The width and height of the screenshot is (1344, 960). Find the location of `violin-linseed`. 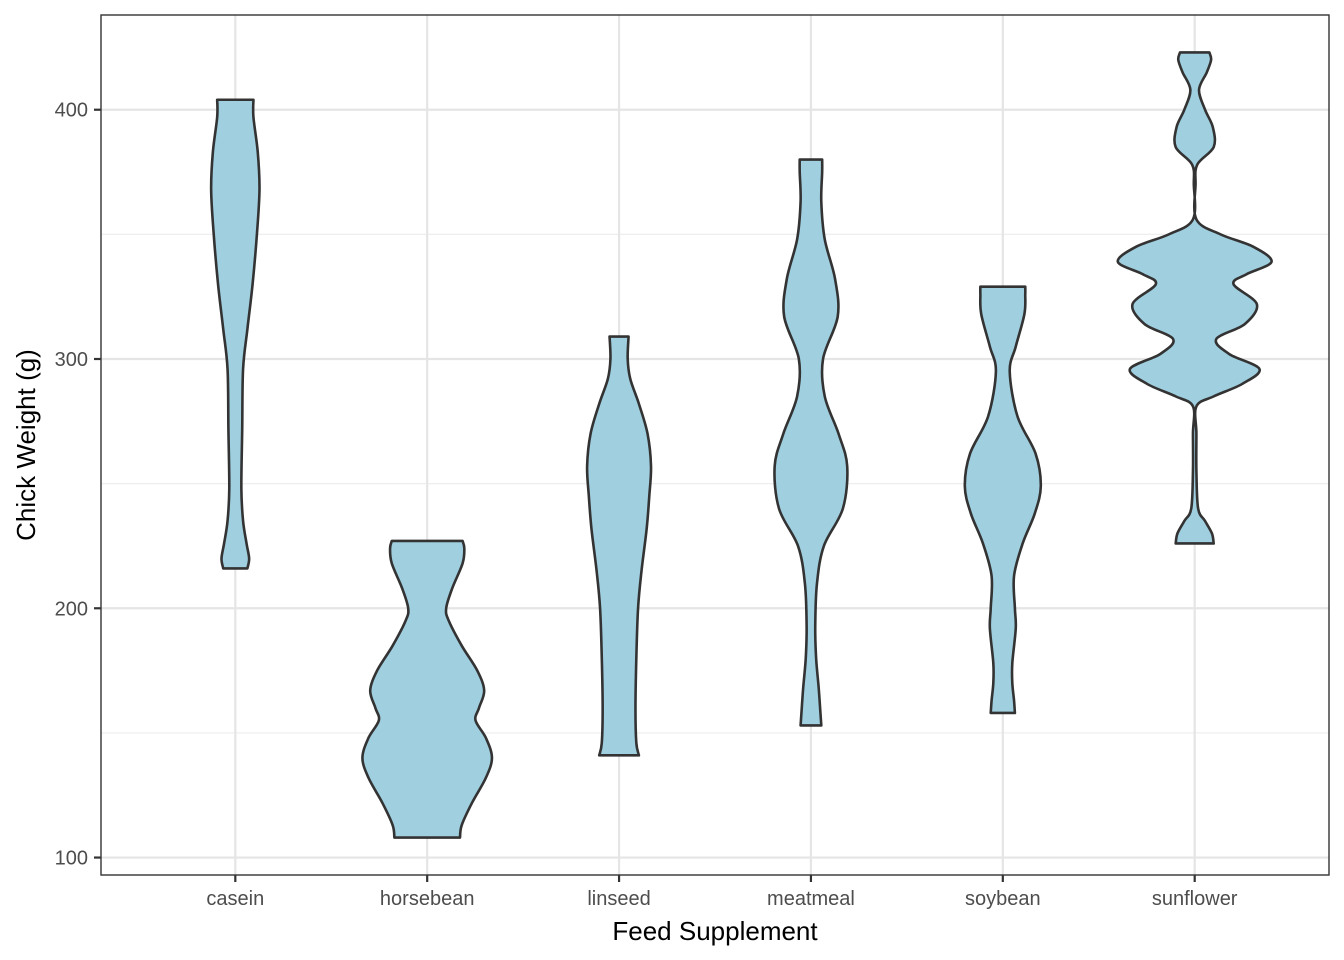

violin-linseed is located at coordinates (619, 546).